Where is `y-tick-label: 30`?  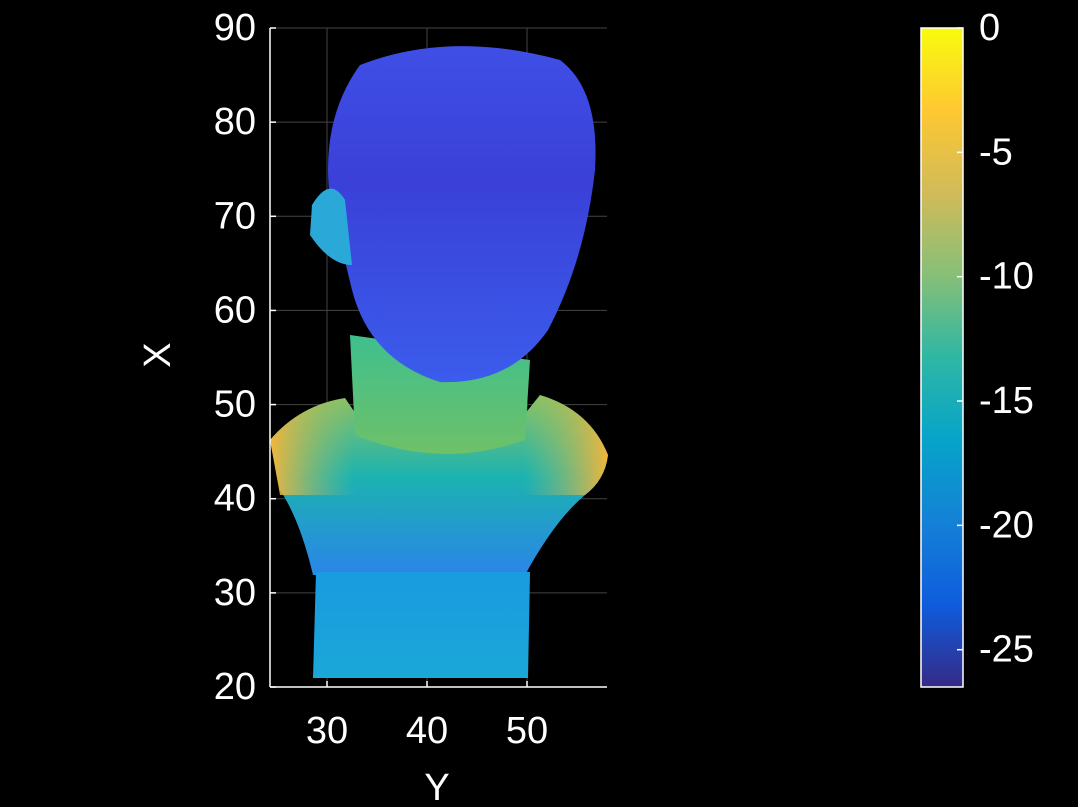
y-tick-label: 30 is located at coordinates (235, 593).